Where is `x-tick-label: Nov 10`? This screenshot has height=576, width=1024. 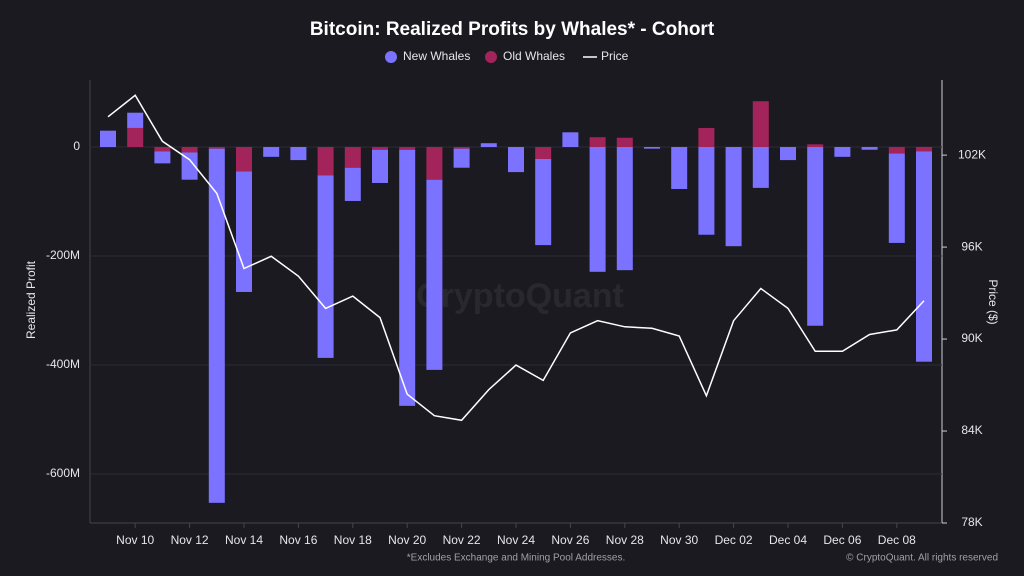 x-tick-label: Nov 10 is located at coordinates (135, 540).